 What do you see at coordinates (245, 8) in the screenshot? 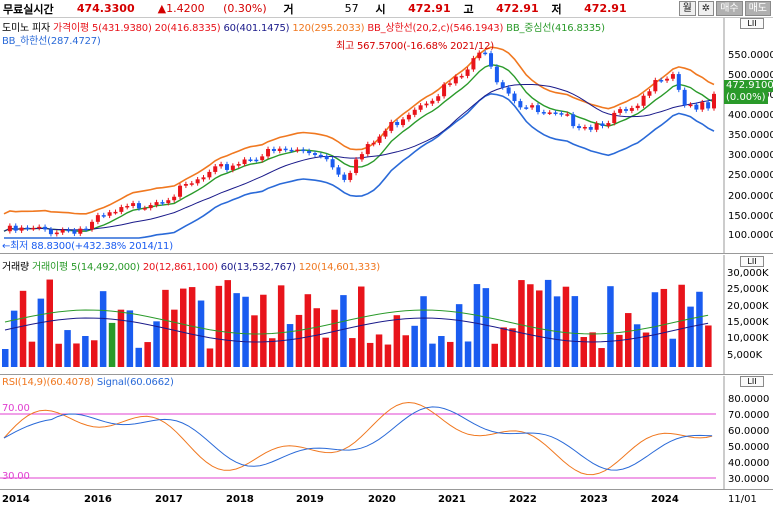
I see `price-change-pct: (0.30%)` at bounding box center [245, 8].